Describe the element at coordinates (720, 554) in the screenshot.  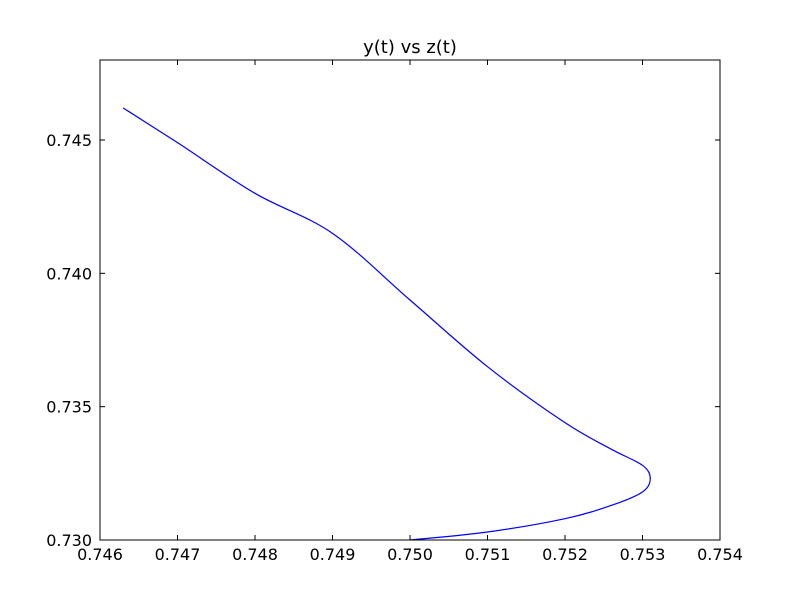
I see `x-tick-label: 0.754` at that location.